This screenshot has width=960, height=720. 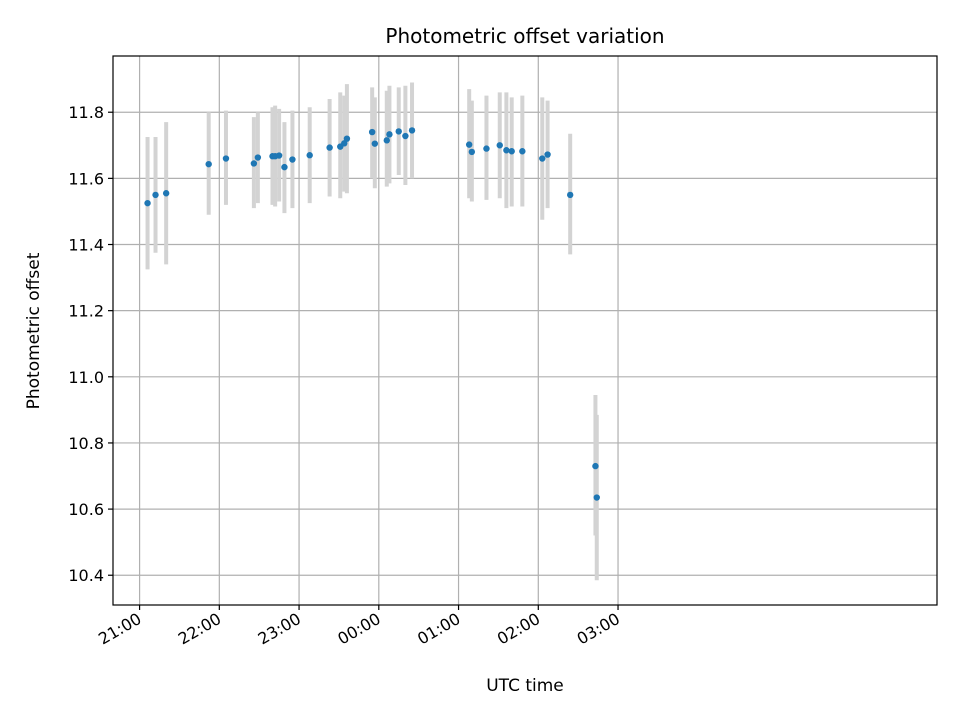 What do you see at coordinates (525, 686) in the screenshot?
I see `x-axis-label: UTC time` at bounding box center [525, 686].